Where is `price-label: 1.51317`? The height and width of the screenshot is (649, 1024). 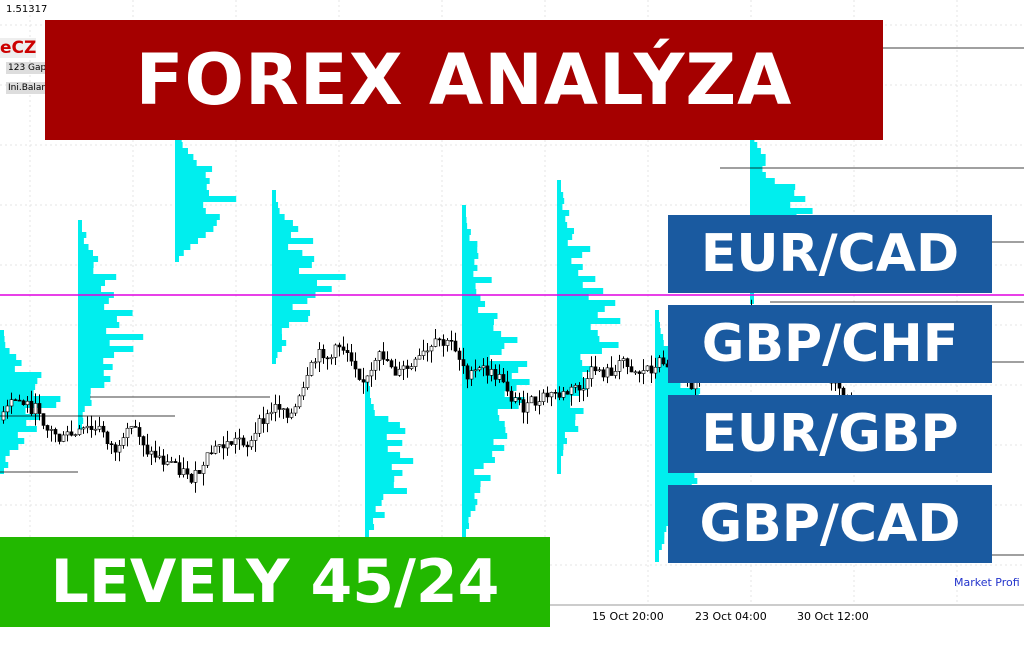 price-label: 1.51317 is located at coordinates (27, 9).